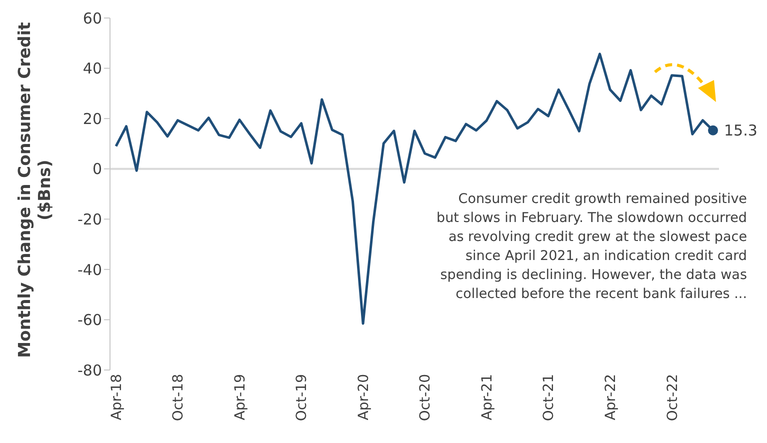  Describe the element at coordinates (97, 169) in the screenshot. I see `y-tick-label: 0` at that location.